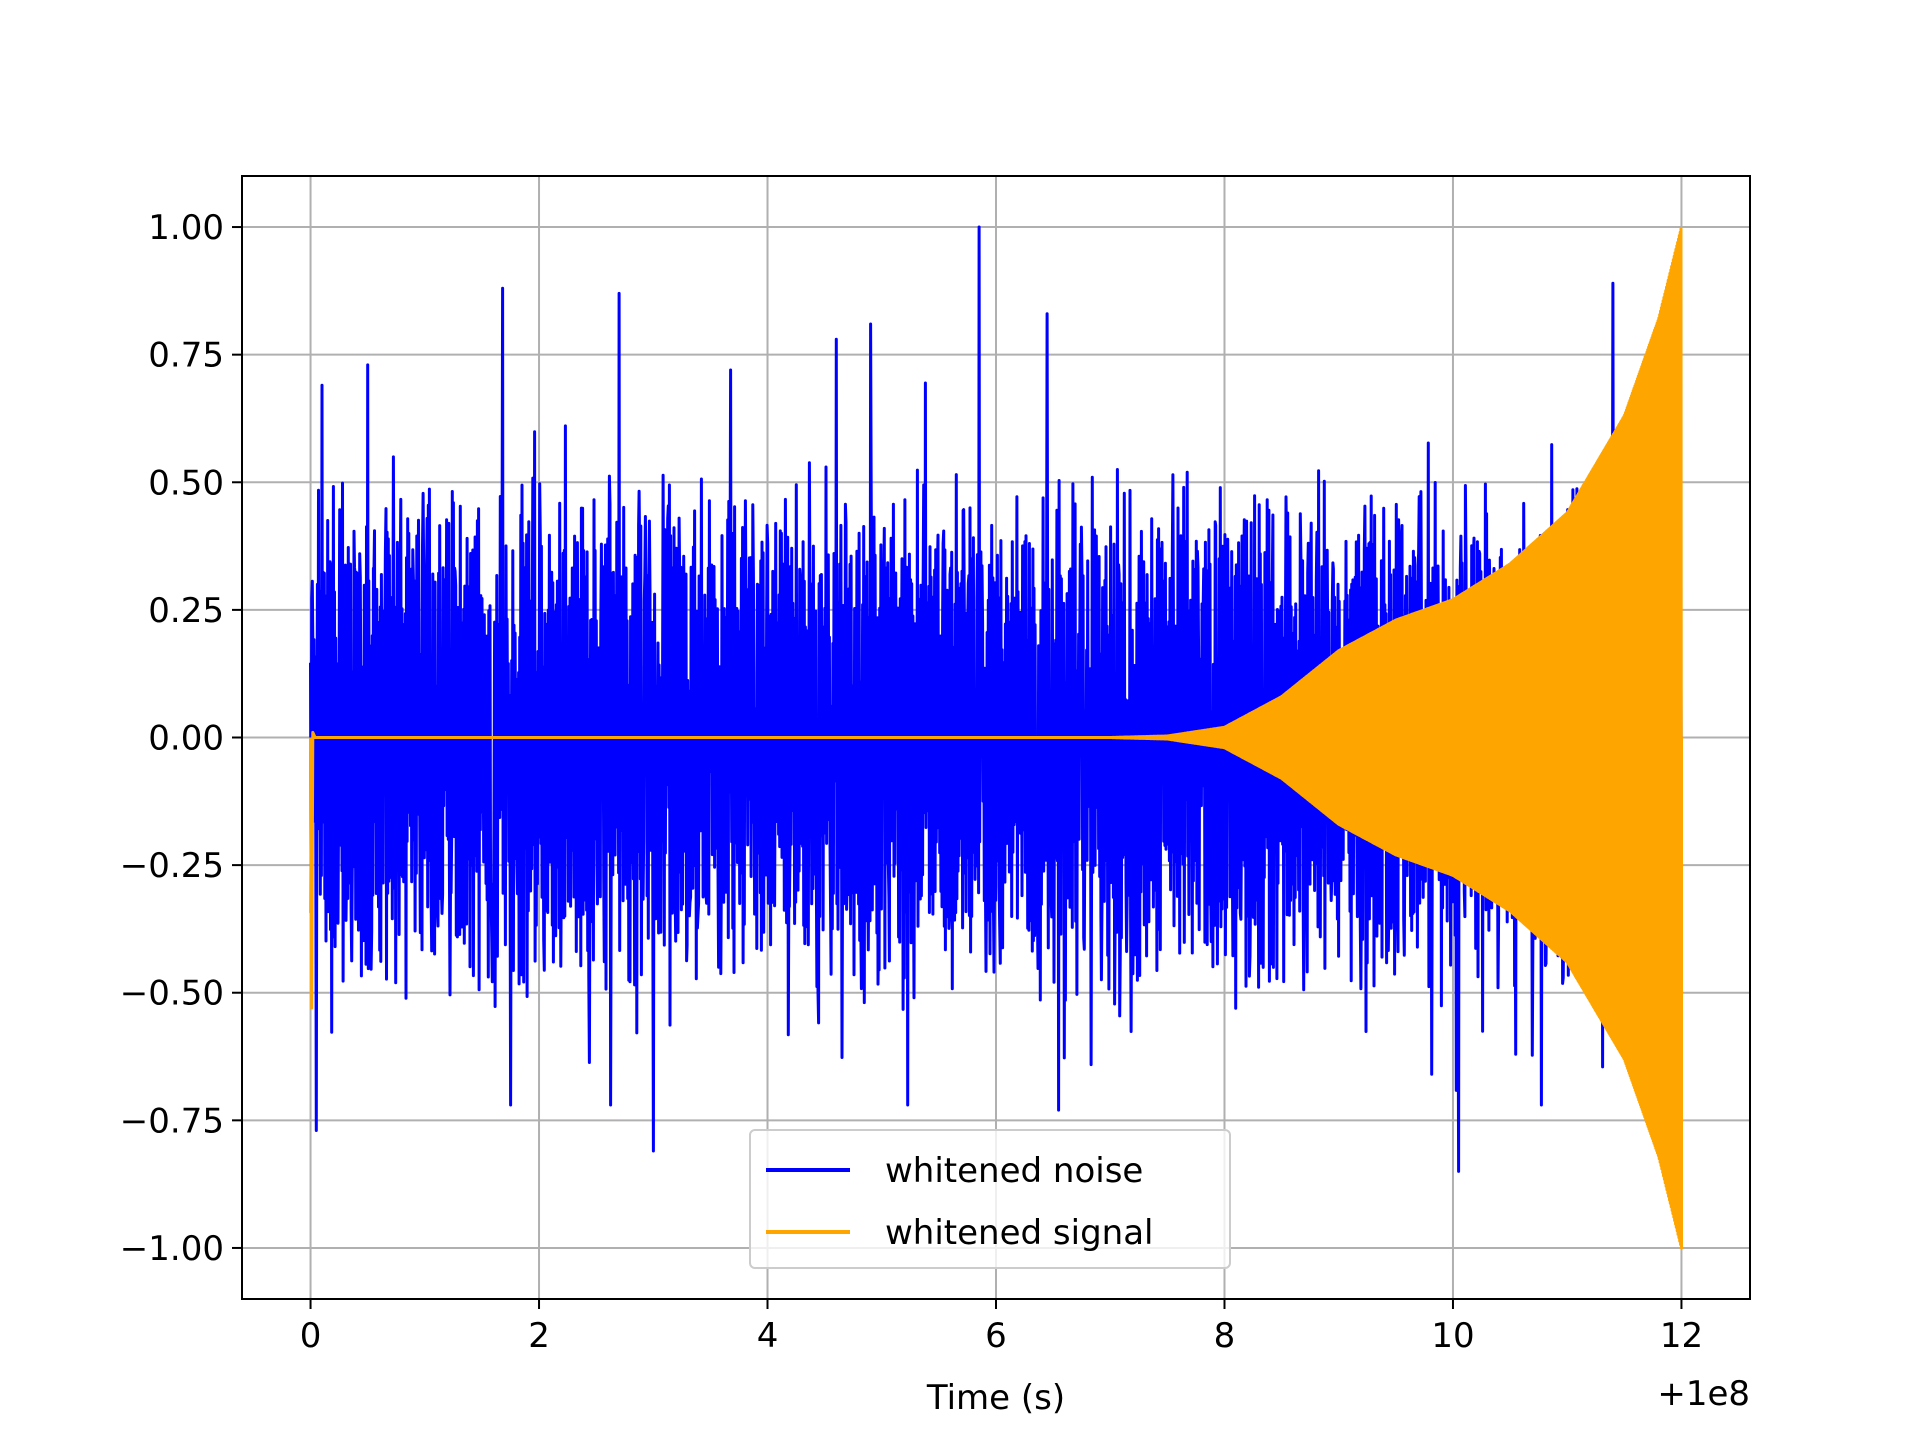 This screenshot has width=1920, height=1445. Describe the element at coordinates (1225, 1336) in the screenshot. I see `x-tick-label: 8` at that location.